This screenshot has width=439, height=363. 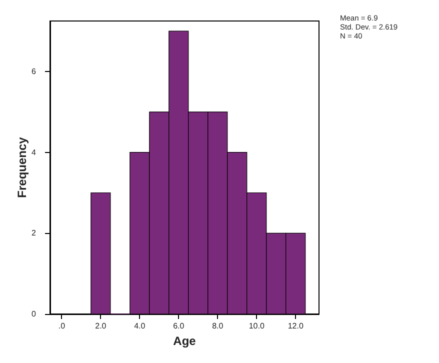 What do you see at coordinates (256, 326) in the screenshot?
I see `x-tick-label: 10.0` at bounding box center [256, 326].